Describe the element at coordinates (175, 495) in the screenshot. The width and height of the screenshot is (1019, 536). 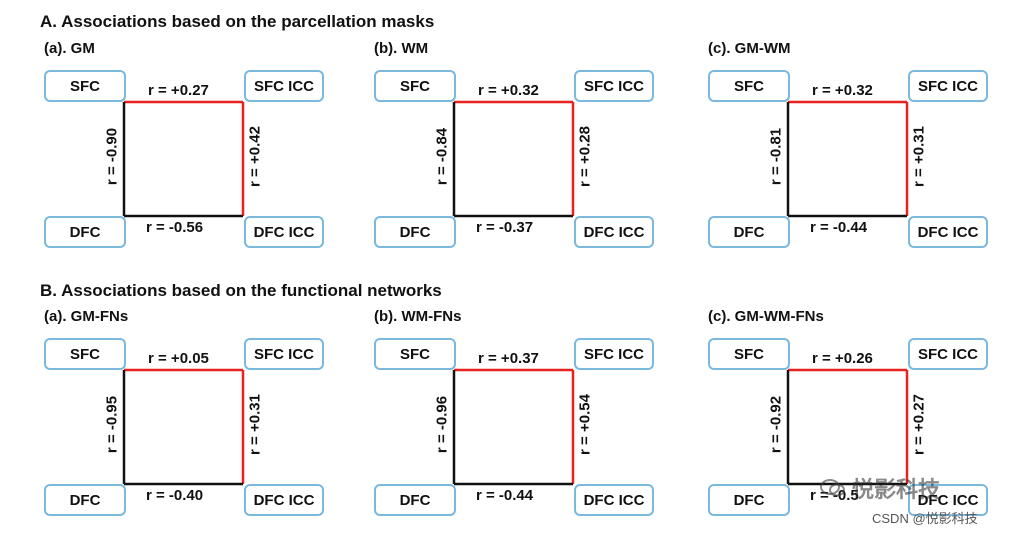
I see `r-bottom-label: r = -0.40` at that location.